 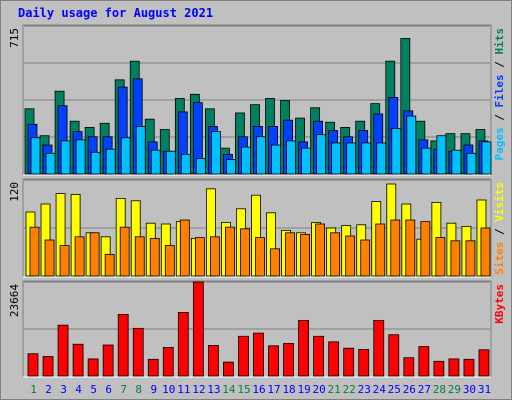 I want to click on x-tick-label-21: 21, so click(x=334, y=389).